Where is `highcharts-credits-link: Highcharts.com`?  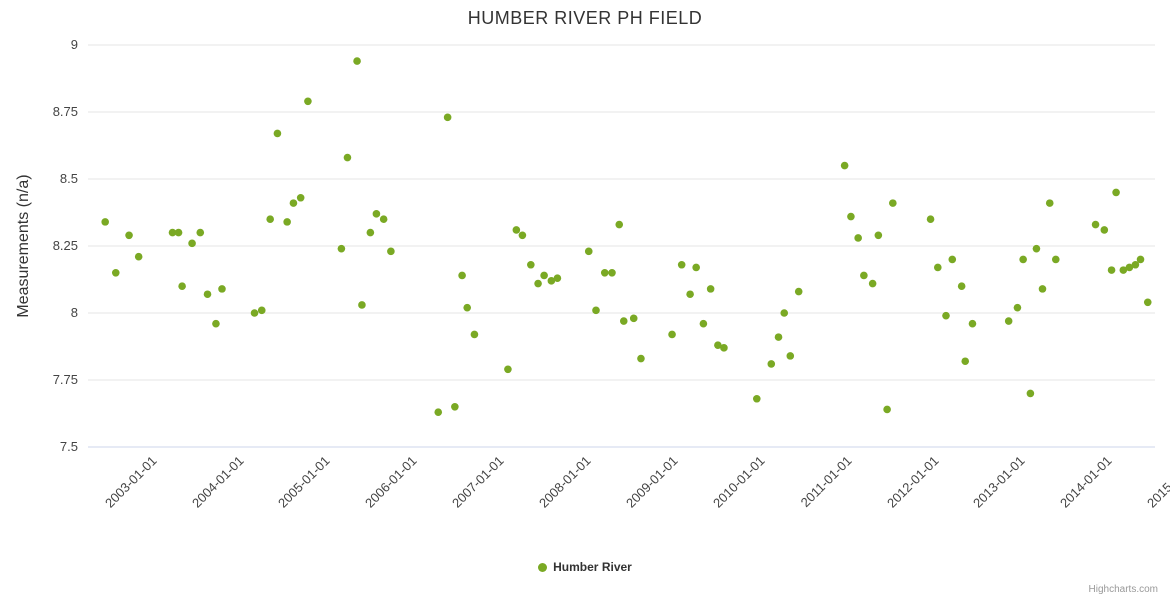 highcharts-credits-link: Highcharts.com is located at coordinates (1123, 589).